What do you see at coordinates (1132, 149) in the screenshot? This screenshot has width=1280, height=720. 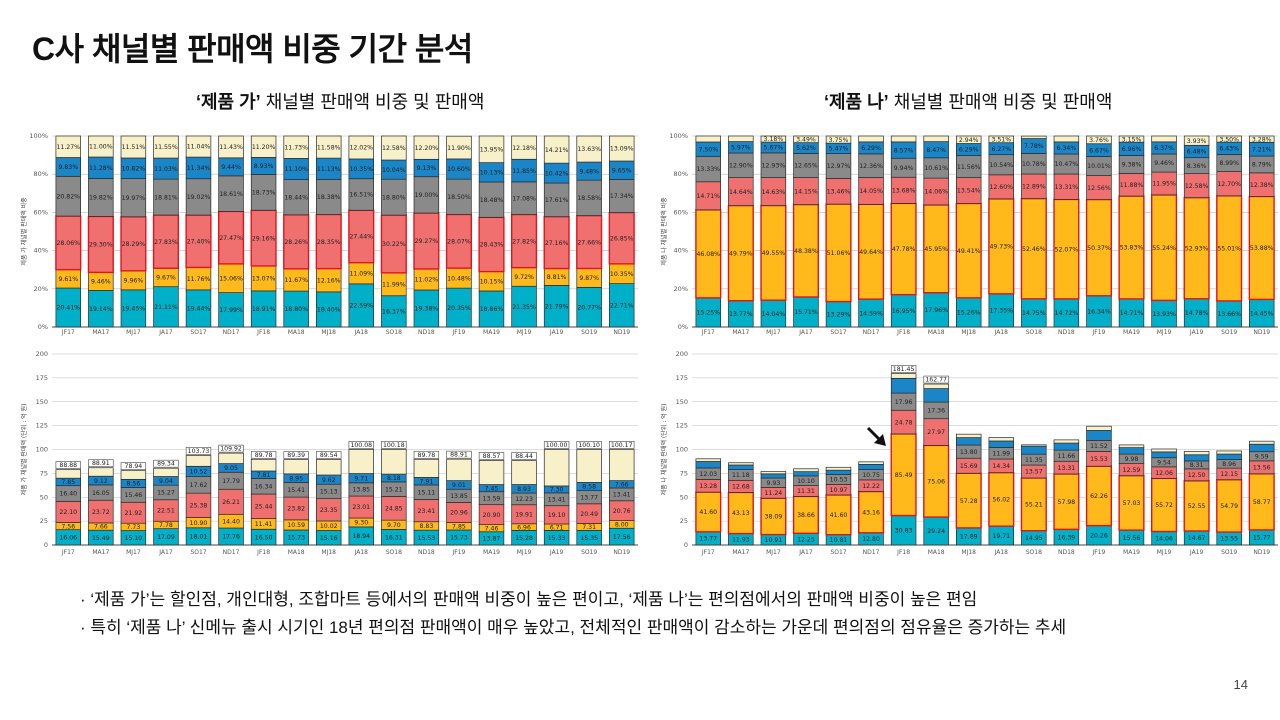 I see `data-label: 6.96%` at bounding box center [1132, 149].